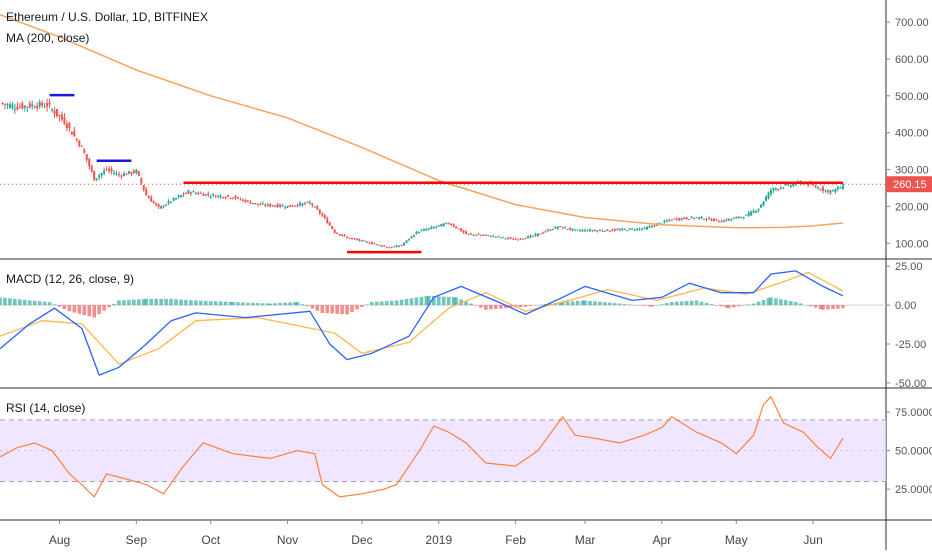 This screenshot has width=932, height=555. What do you see at coordinates (912, 60) in the screenshot?
I see `price-axis-tick-label: 600.00` at bounding box center [912, 60].